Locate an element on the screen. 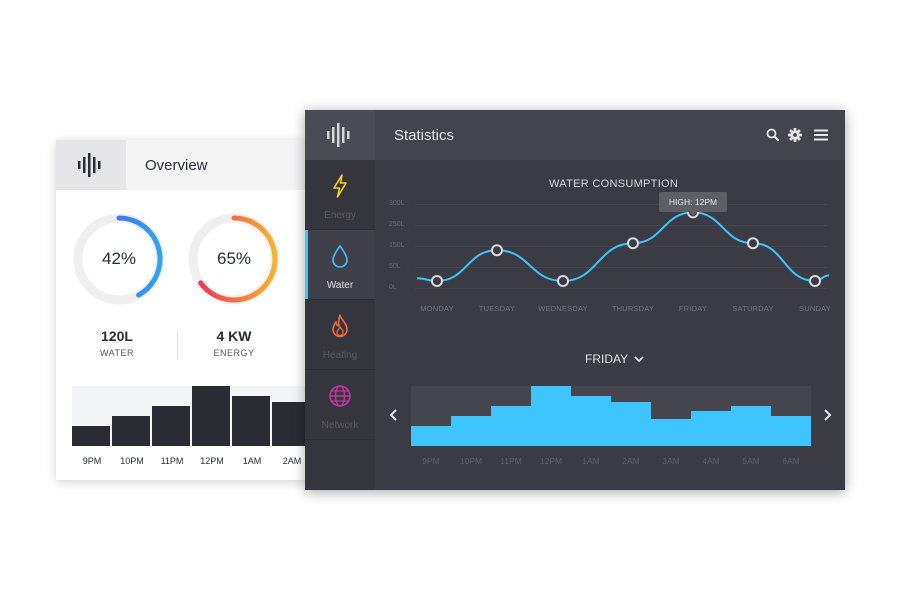 The image size is (900, 600). statistics-title: Statistics is located at coordinates (424, 135).